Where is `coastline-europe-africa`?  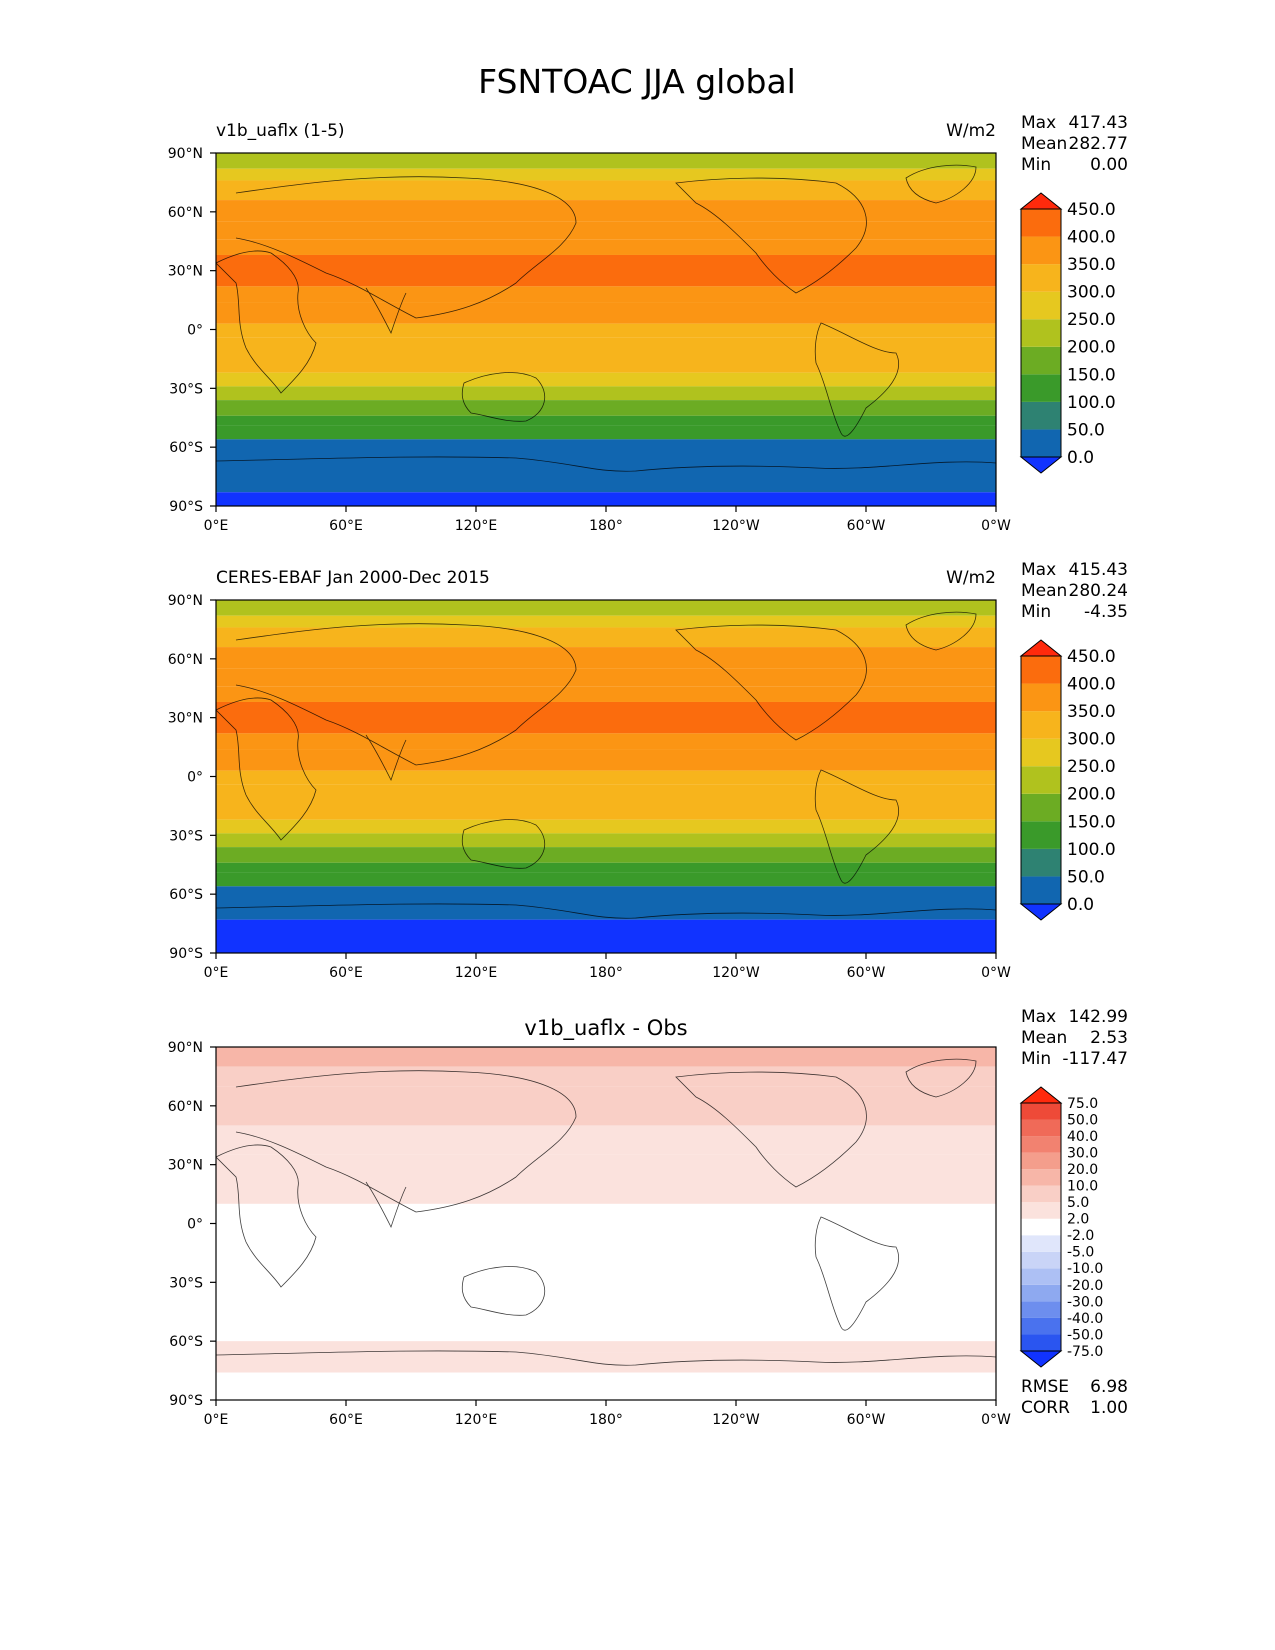
coastline-europe-africa is located at coordinates (266, 322).